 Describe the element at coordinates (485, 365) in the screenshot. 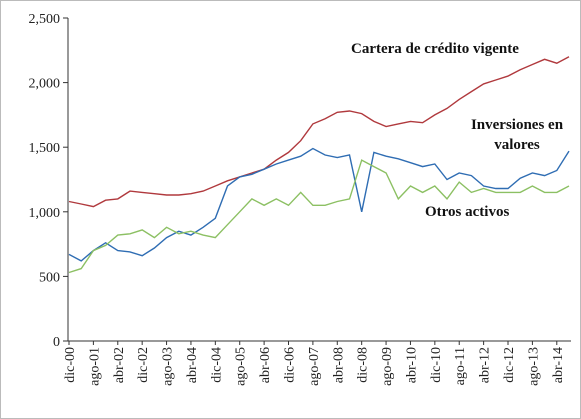

I see `x-tick-label: abr-12` at that location.